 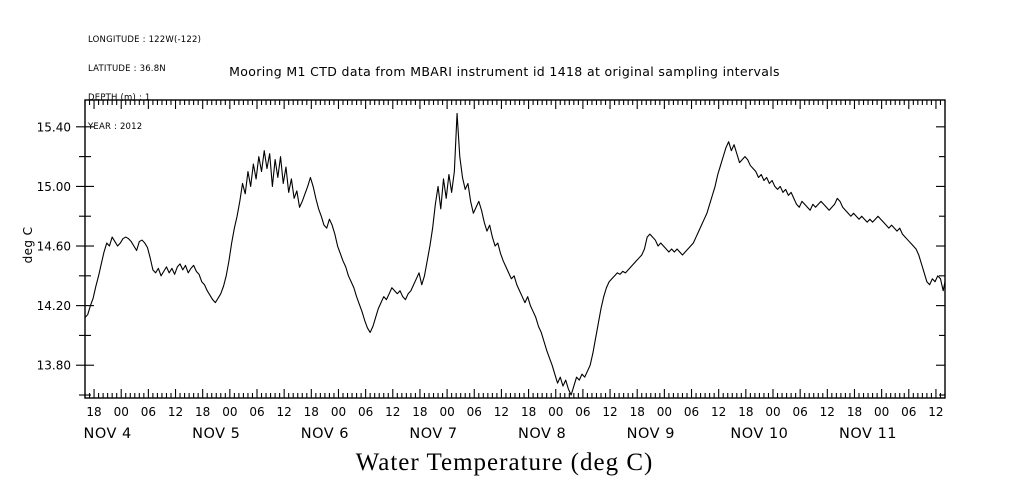 What do you see at coordinates (127, 68) in the screenshot?
I see `metadata-latitude: LATITUDE : 36.8N` at bounding box center [127, 68].